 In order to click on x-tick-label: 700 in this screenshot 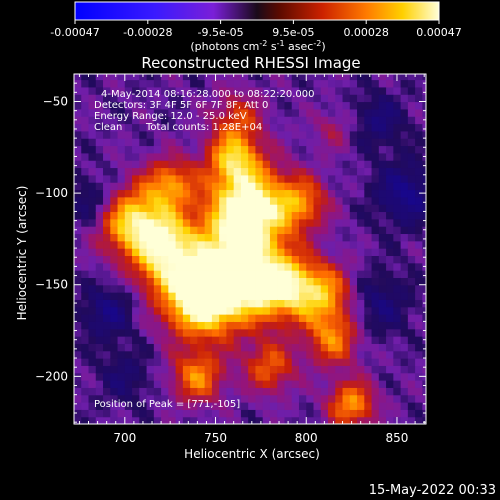, I will do `click(124, 438)`.